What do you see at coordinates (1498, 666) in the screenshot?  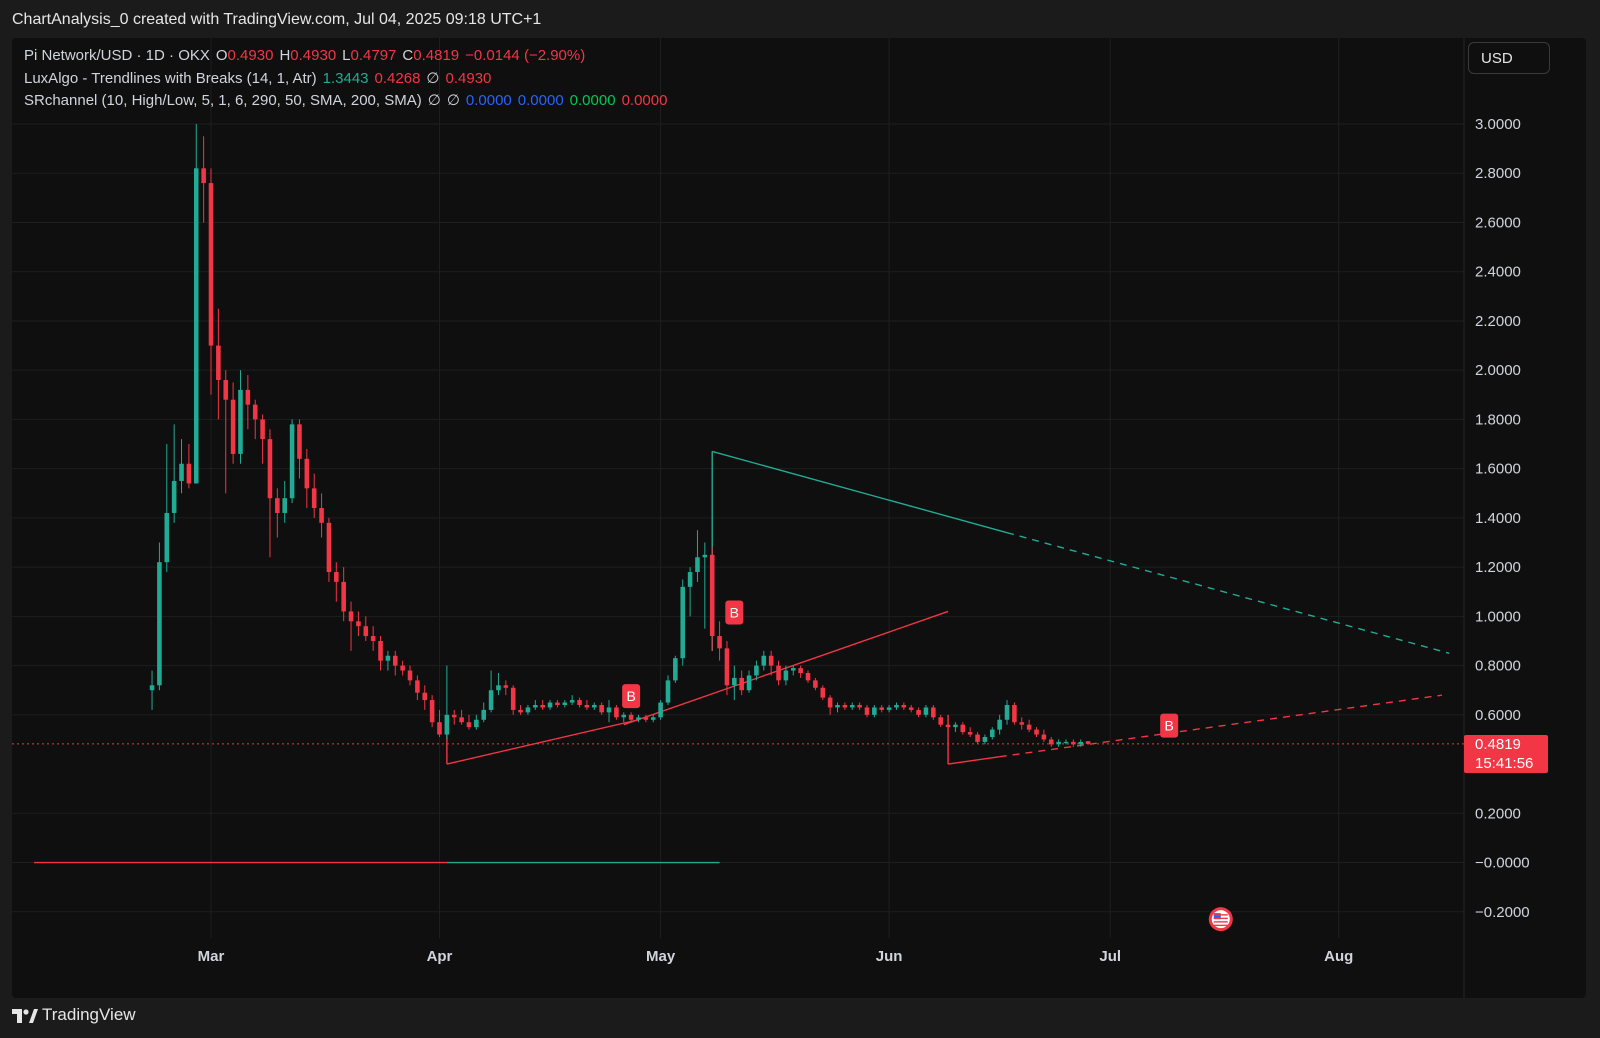 I see `y-axis-tick-label: 0.8000` at bounding box center [1498, 666].